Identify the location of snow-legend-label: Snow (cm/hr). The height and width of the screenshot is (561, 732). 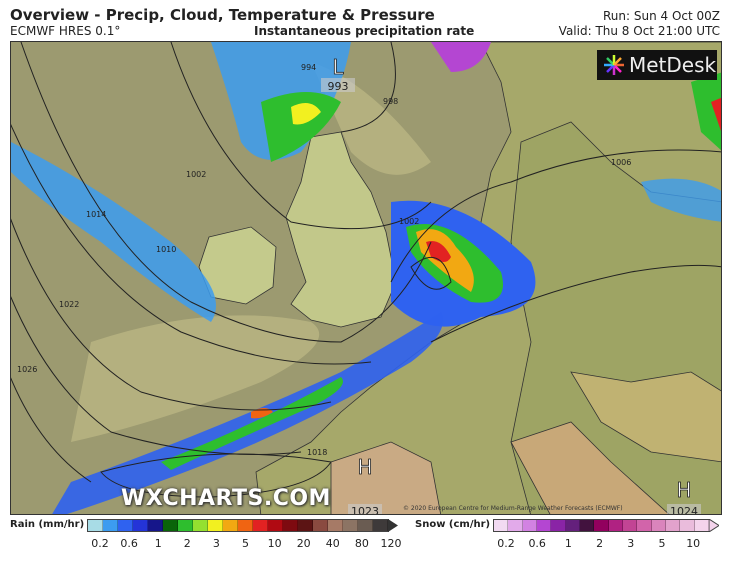
(453, 524).